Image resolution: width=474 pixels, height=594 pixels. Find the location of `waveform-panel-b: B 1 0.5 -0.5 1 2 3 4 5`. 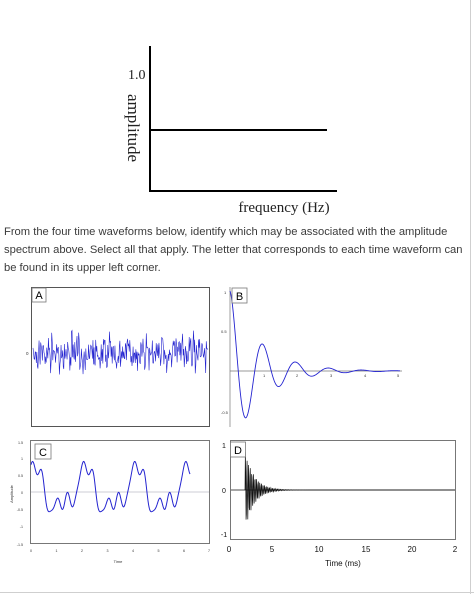

waveform-panel-b: B 1 0.5 -0.5 1 2 3 4 5 is located at coordinates (311, 357).